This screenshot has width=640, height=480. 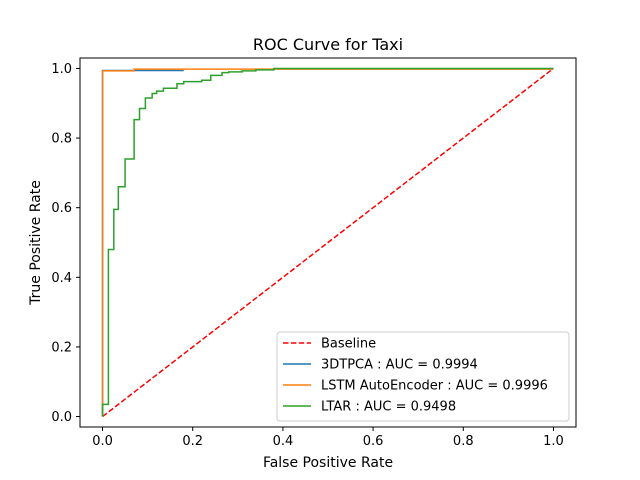 What do you see at coordinates (61, 69) in the screenshot?
I see `y-tick-label: 1.0` at bounding box center [61, 69].